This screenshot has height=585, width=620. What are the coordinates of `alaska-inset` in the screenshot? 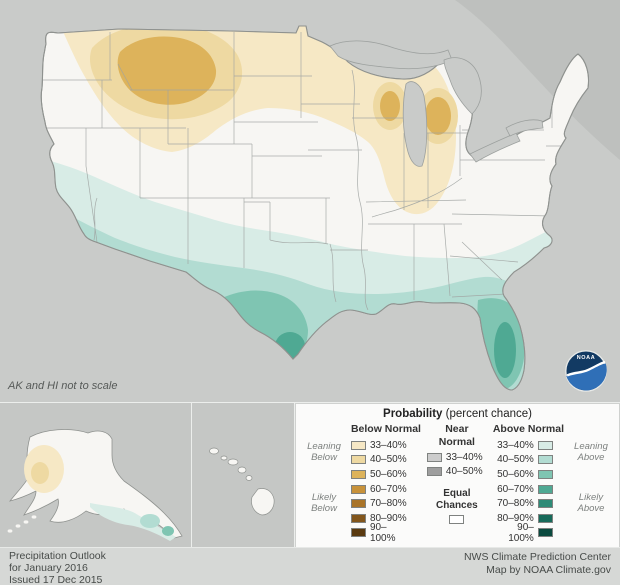 It's located at (96, 475).